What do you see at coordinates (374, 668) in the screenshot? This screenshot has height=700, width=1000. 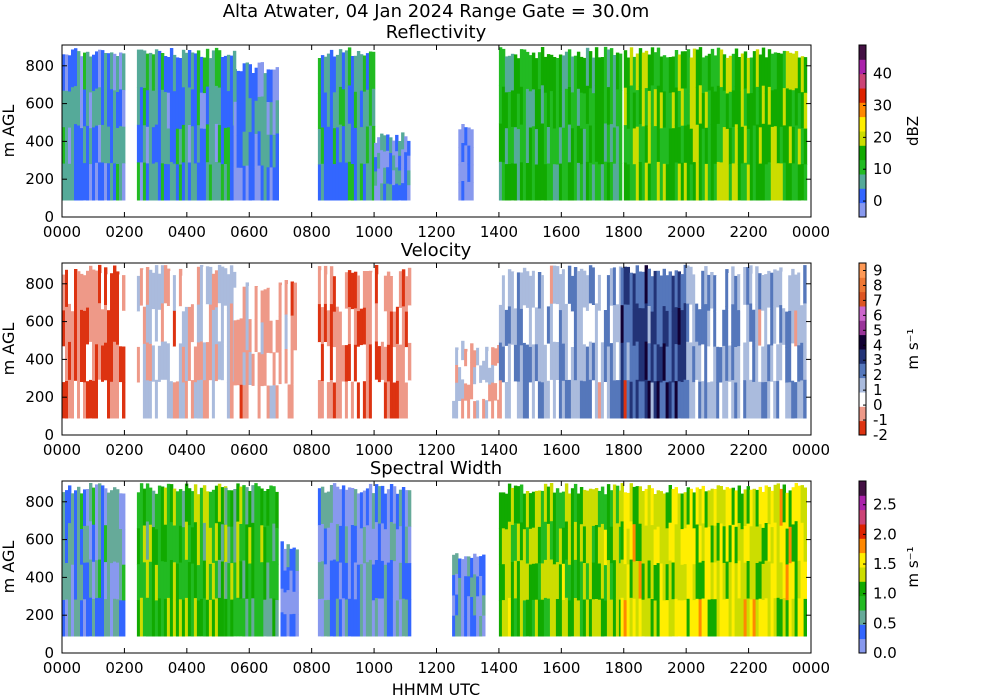 I see `x-tick-label: 1000` at bounding box center [374, 668].